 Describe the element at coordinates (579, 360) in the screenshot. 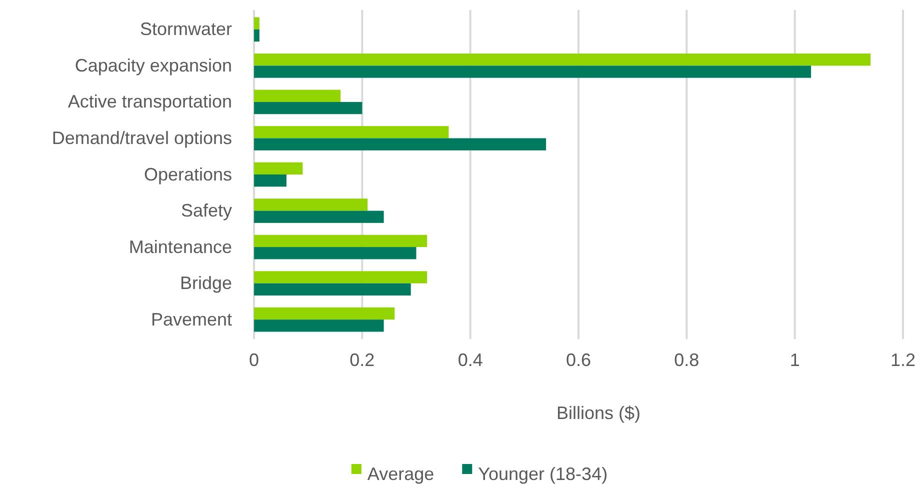

I see `x-tick-label: 0.6` at that location.